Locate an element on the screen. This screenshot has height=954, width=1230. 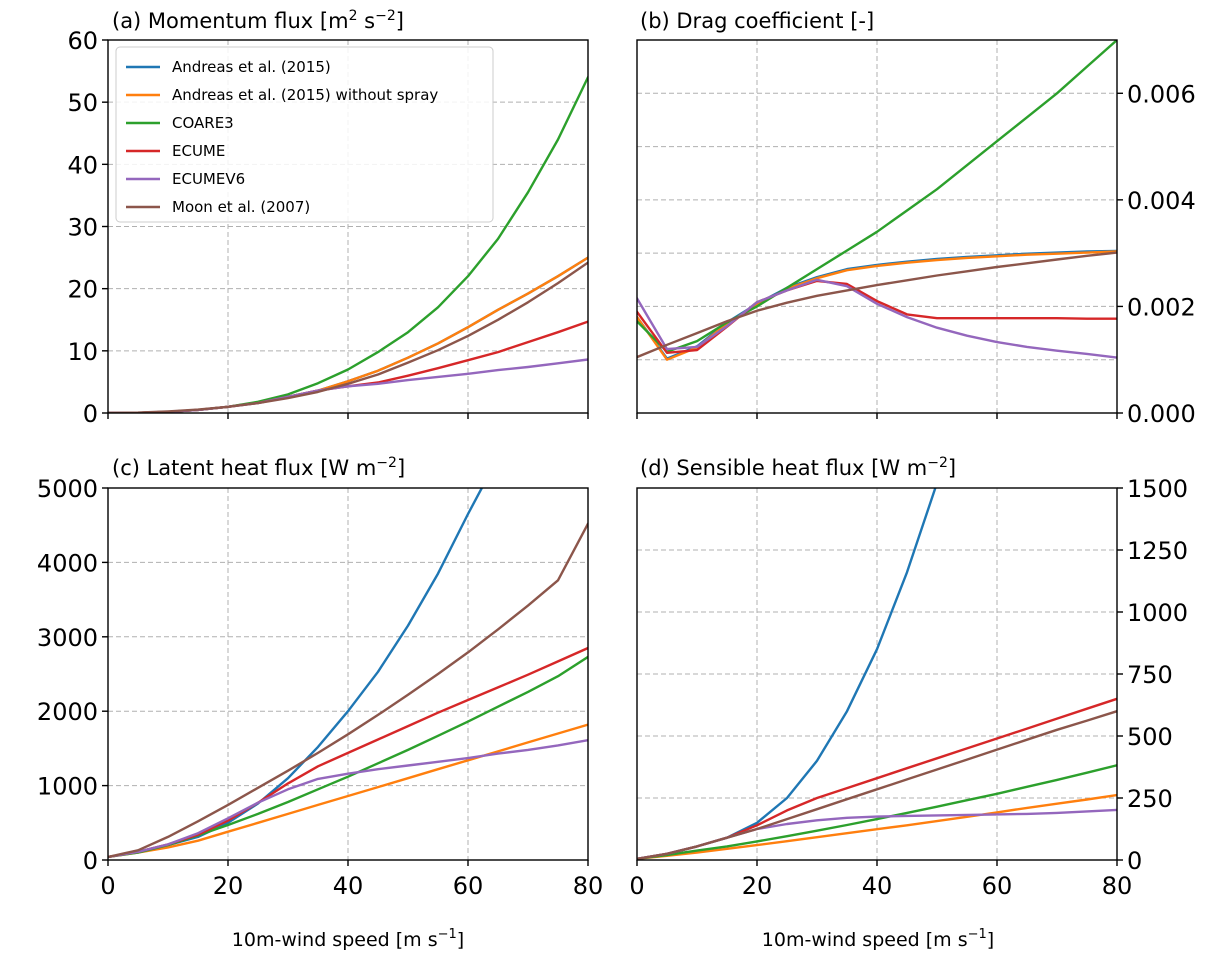
xtick-label-d: 60 is located at coordinates (997, 886).